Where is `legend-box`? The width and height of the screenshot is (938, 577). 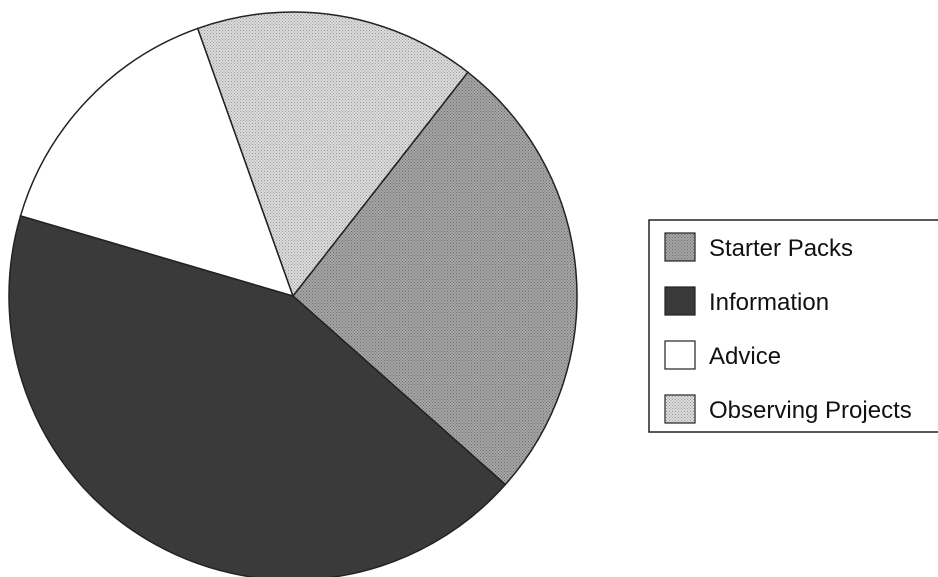 legend-box is located at coordinates (793, 326).